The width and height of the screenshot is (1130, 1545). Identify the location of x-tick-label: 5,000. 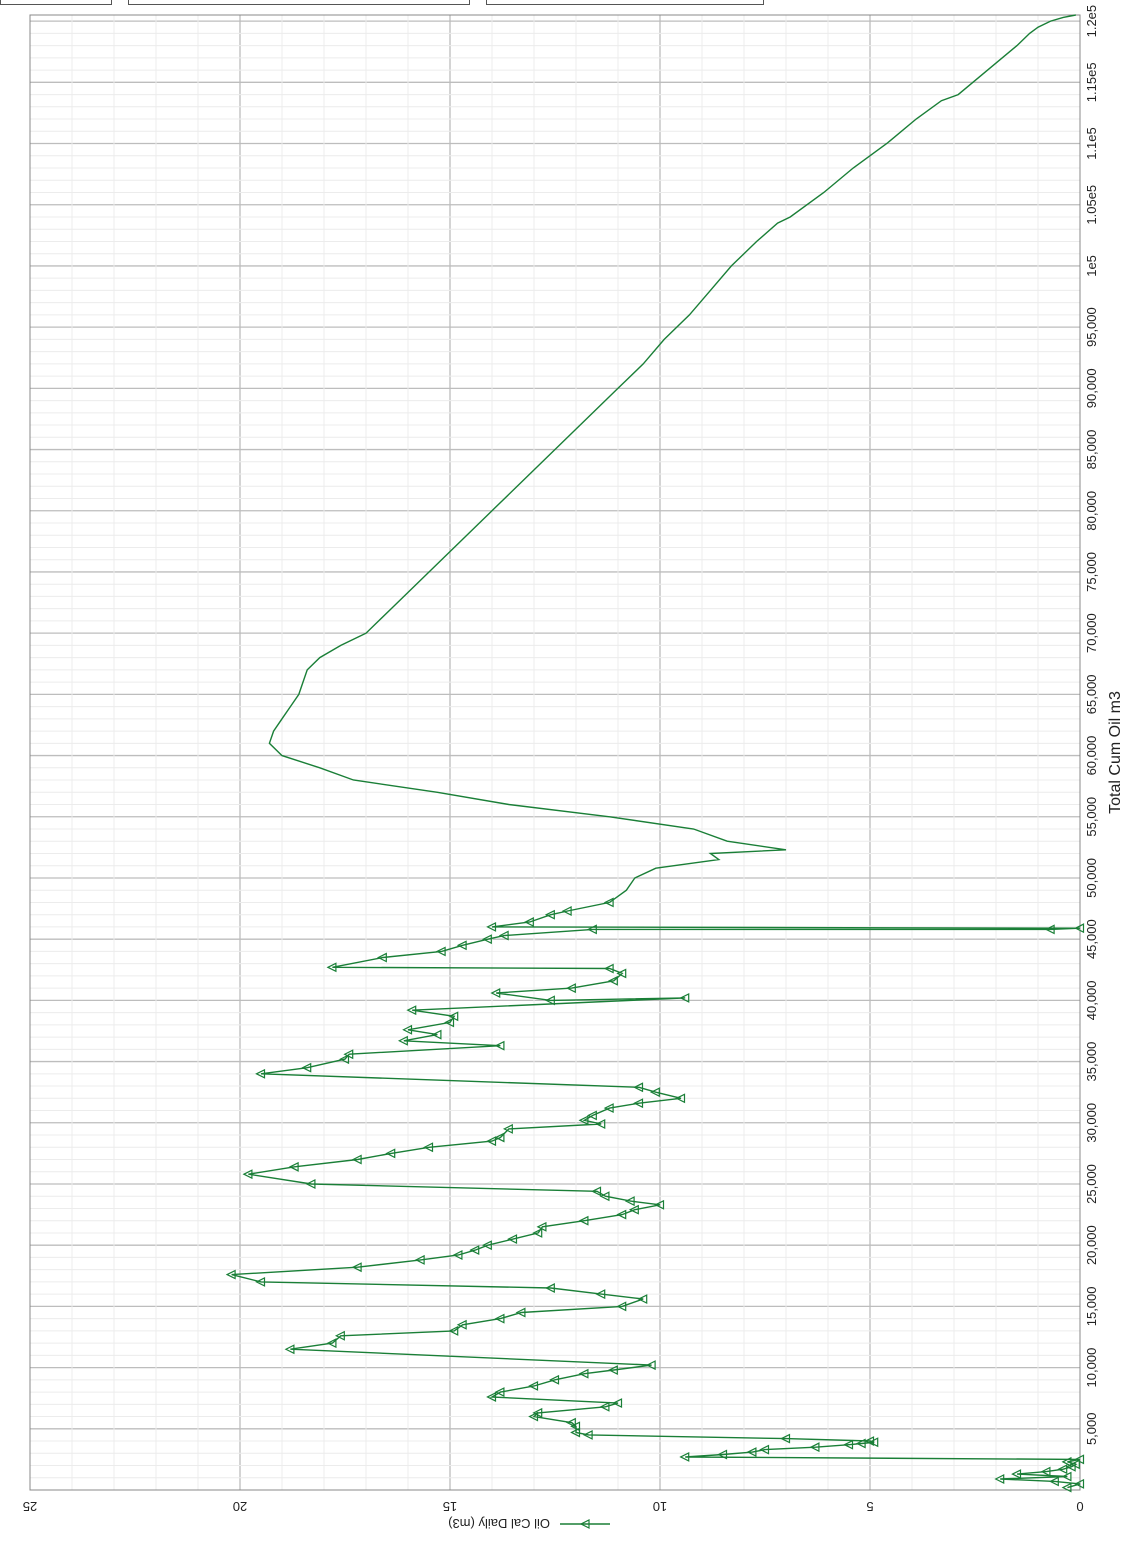
(1091, 1429).